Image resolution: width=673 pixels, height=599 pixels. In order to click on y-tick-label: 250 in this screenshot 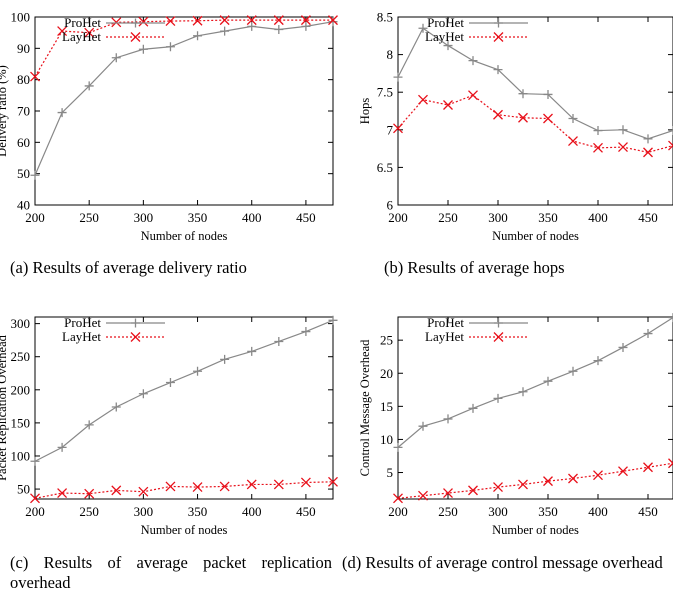, I will do `click(21, 356)`.